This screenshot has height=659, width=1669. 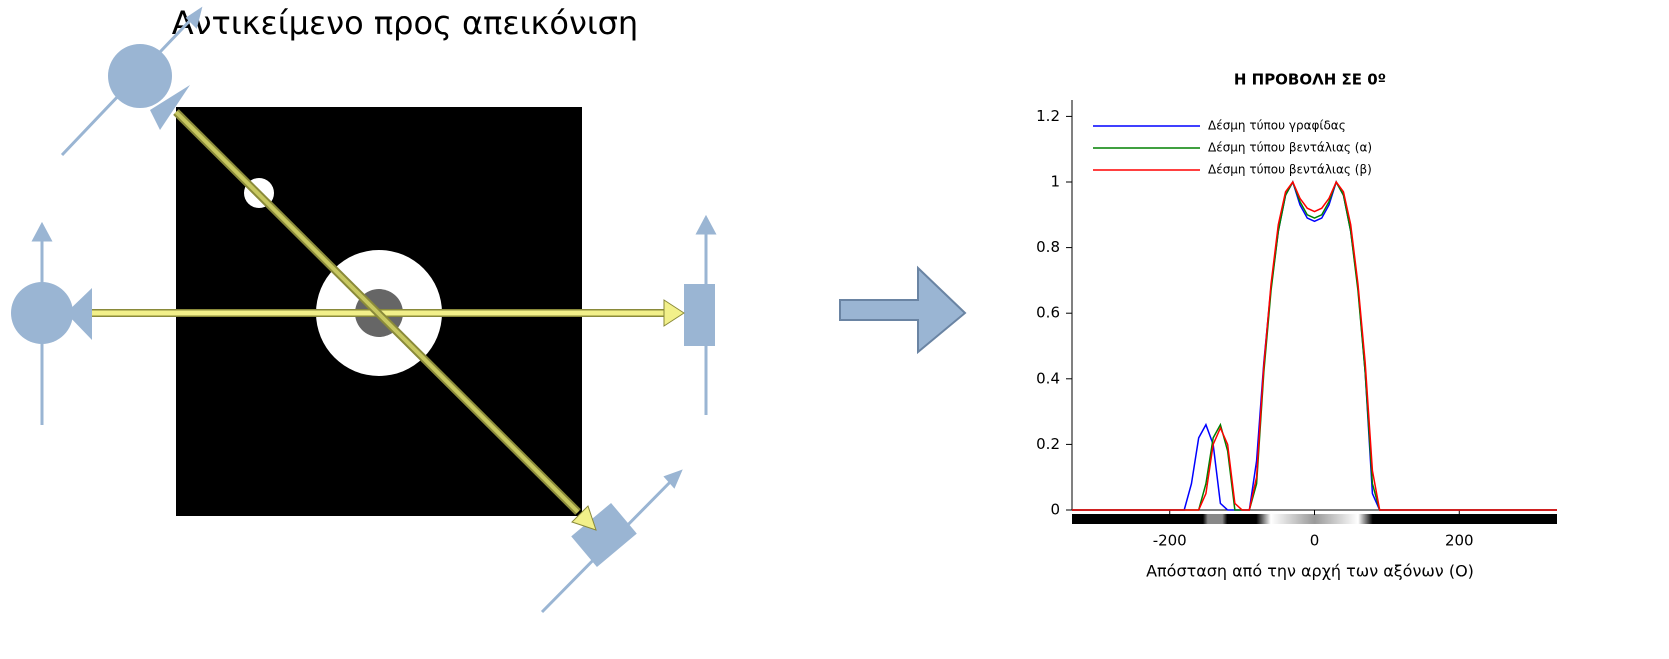 What do you see at coordinates (1048, 378) in the screenshot?
I see `y-tick-label: 0.4` at bounding box center [1048, 378].